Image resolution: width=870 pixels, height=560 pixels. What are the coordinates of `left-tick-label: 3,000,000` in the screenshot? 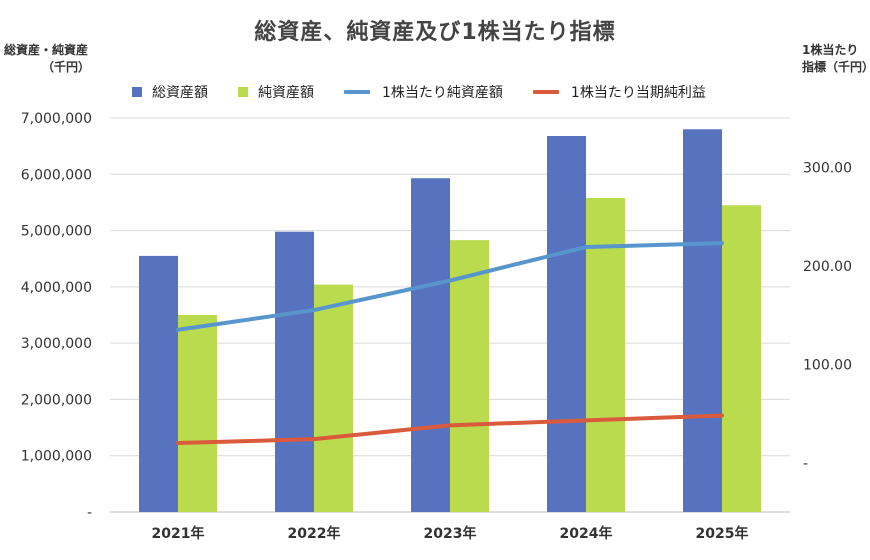 It's located at (56, 344).